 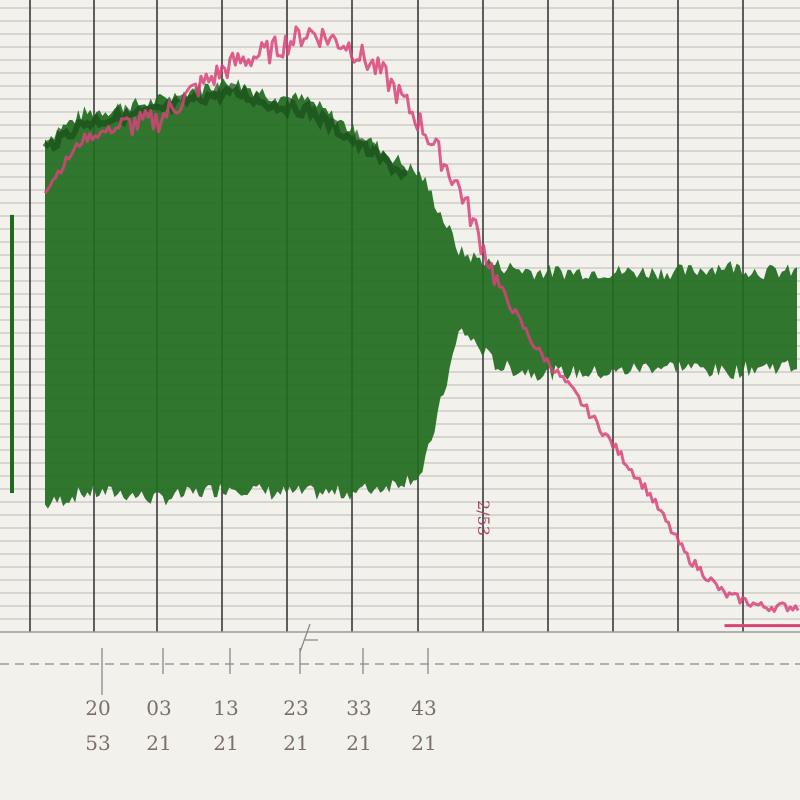 What do you see at coordinates (308, 638) in the screenshot?
I see `axis-marker` at bounding box center [308, 638].